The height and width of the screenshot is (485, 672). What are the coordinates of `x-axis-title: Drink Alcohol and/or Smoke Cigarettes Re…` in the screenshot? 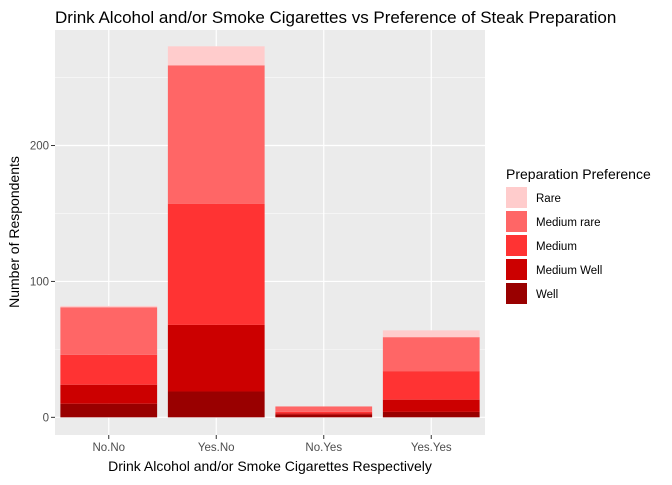 It's located at (270, 466).